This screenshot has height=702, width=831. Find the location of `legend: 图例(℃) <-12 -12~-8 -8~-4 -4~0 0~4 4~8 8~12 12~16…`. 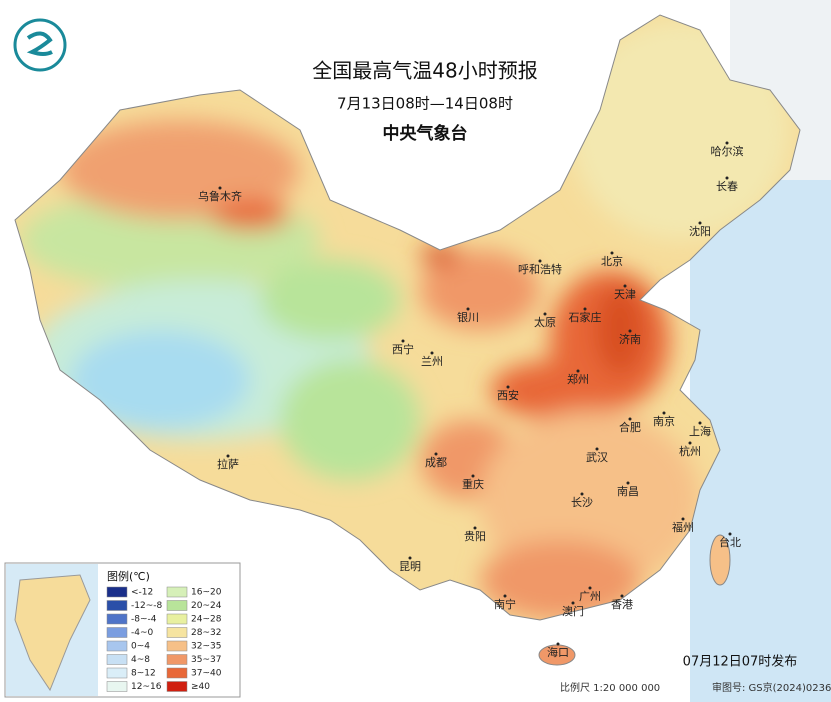

legend: 图例(℃) <-12 -12~-8 -8~-4 -4~0 0~4 4~8 8~12 12~16… is located at coordinates (122, 630).